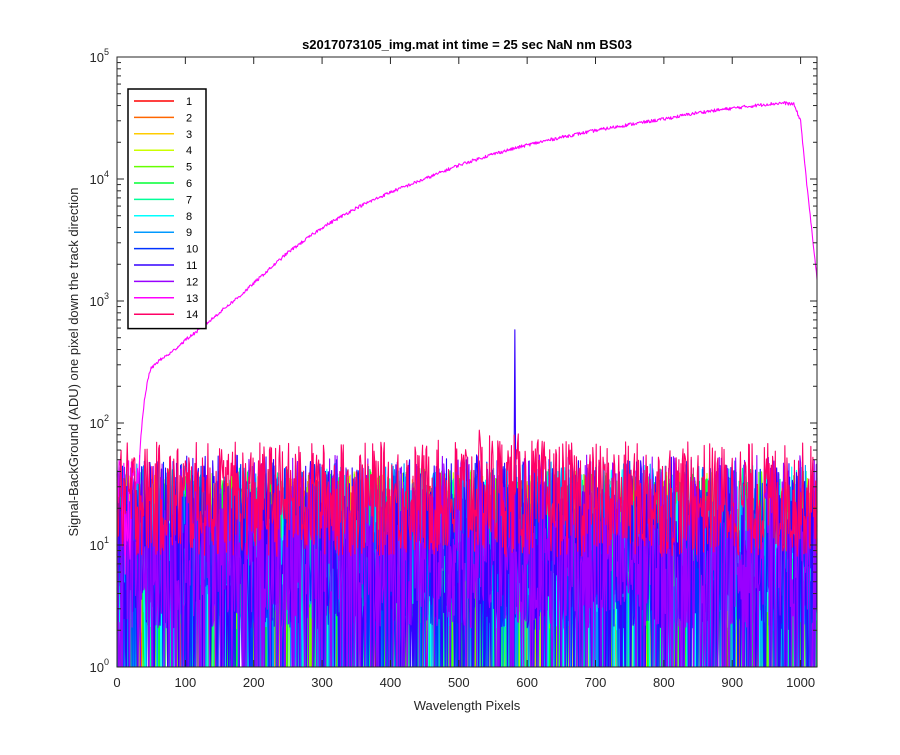 This screenshot has height=755, width=900. Describe the element at coordinates (189, 233) in the screenshot. I see `legend-label-9: 9` at that location.